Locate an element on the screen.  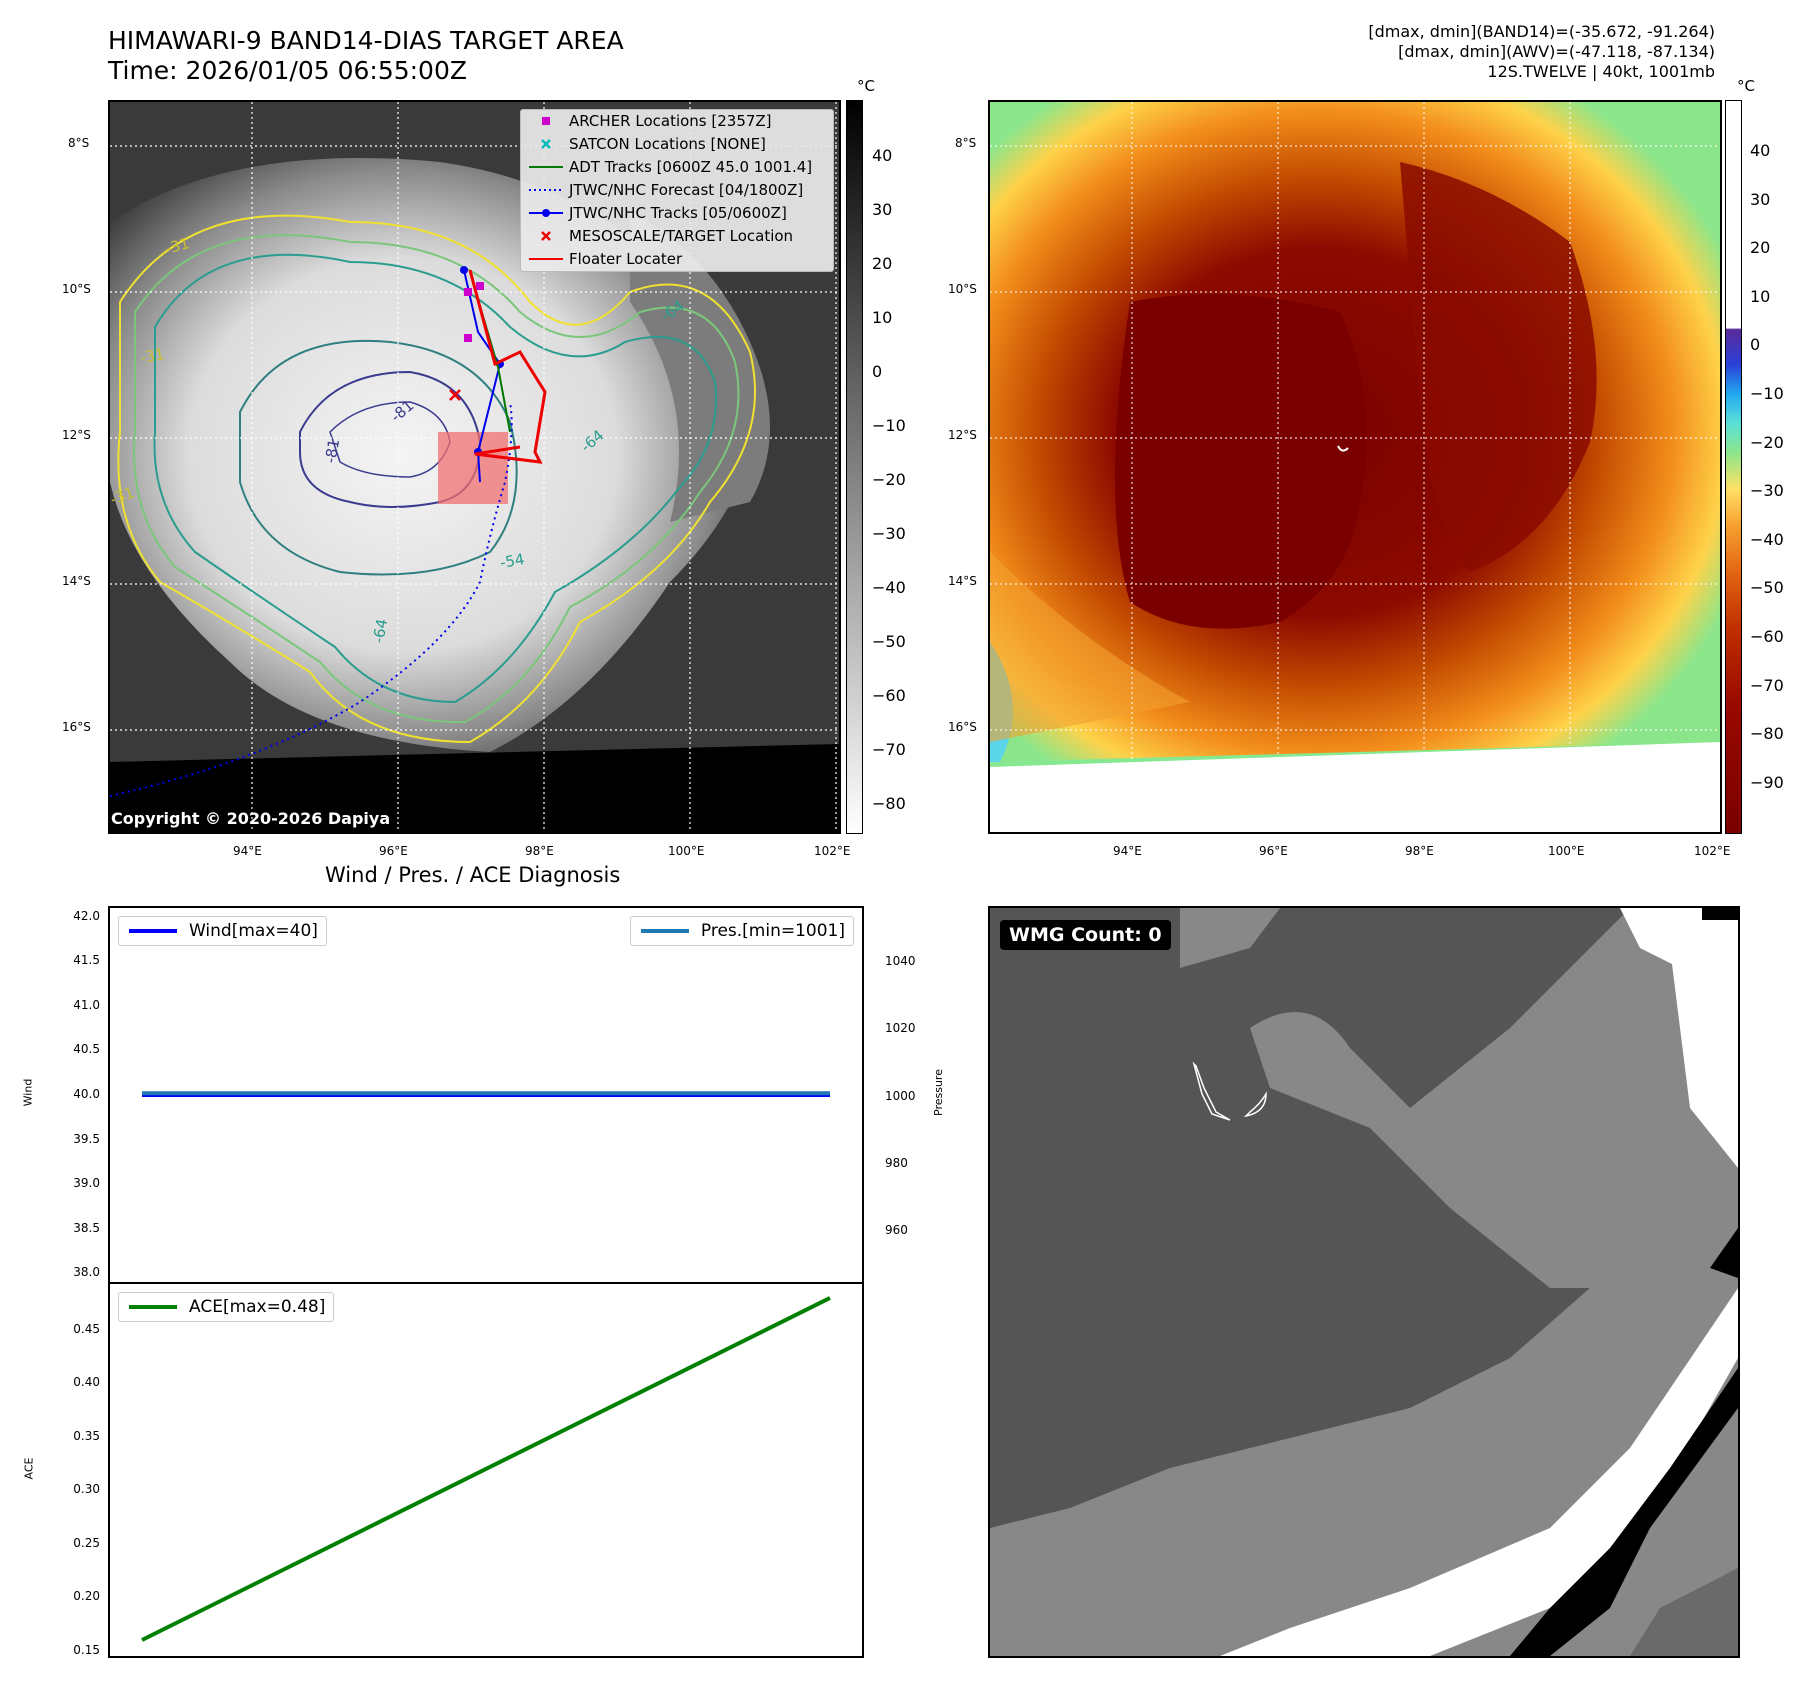
y-tick-label: 38.0 is located at coordinates (86, 1272).